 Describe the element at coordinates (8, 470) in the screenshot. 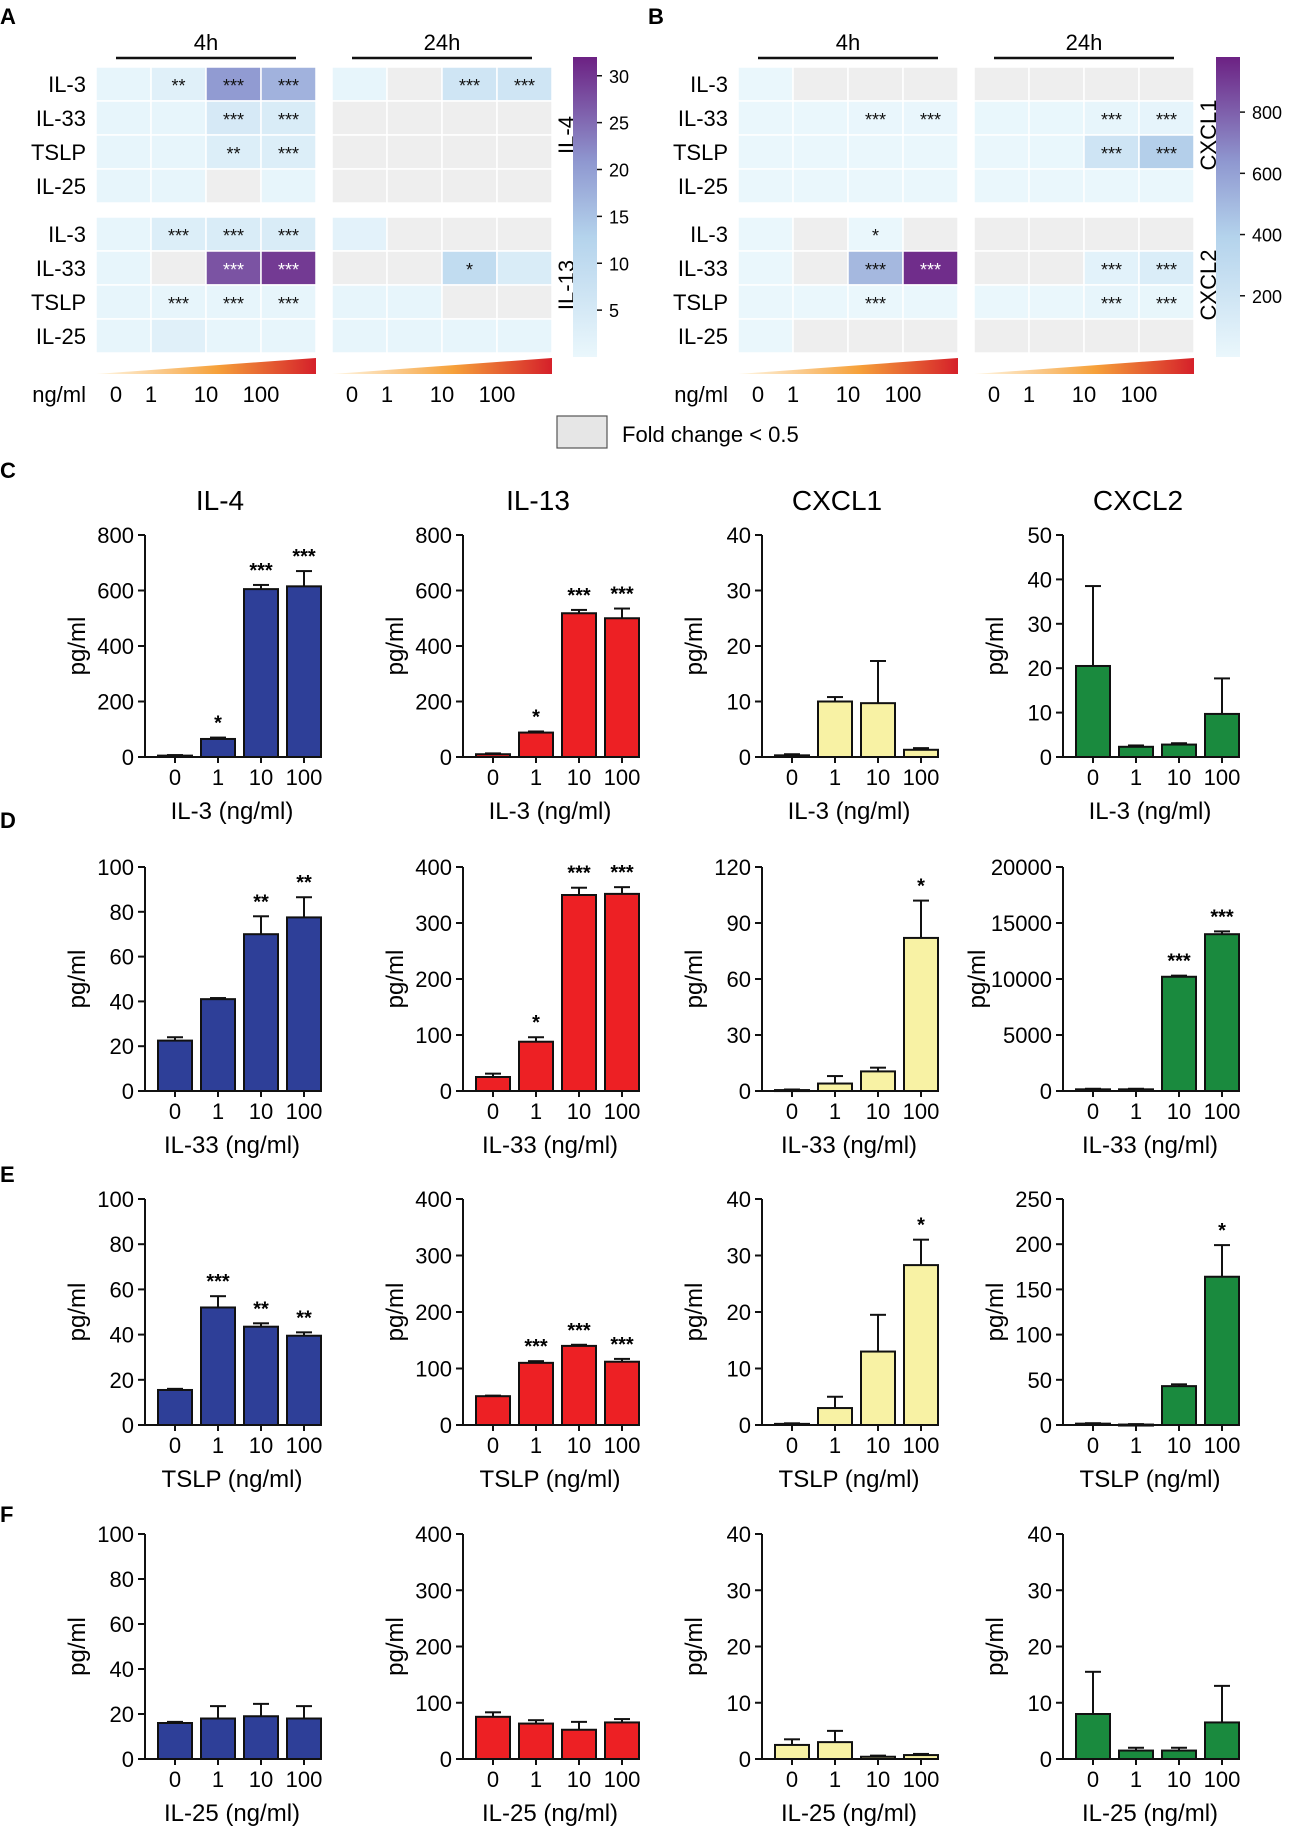

I see `panel-letter-c: C` at that location.